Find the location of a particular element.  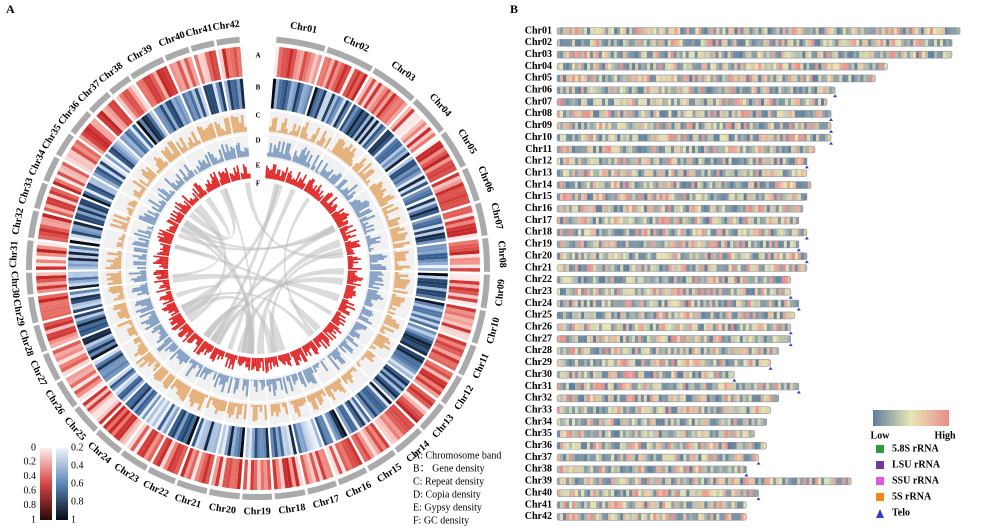

red-scale-tick: 1 is located at coordinates (33, 519).